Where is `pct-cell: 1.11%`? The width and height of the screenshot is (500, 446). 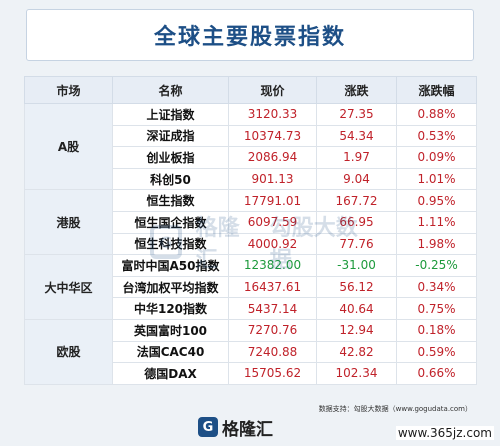 pct-cell: 1.11% is located at coordinates (436, 222).